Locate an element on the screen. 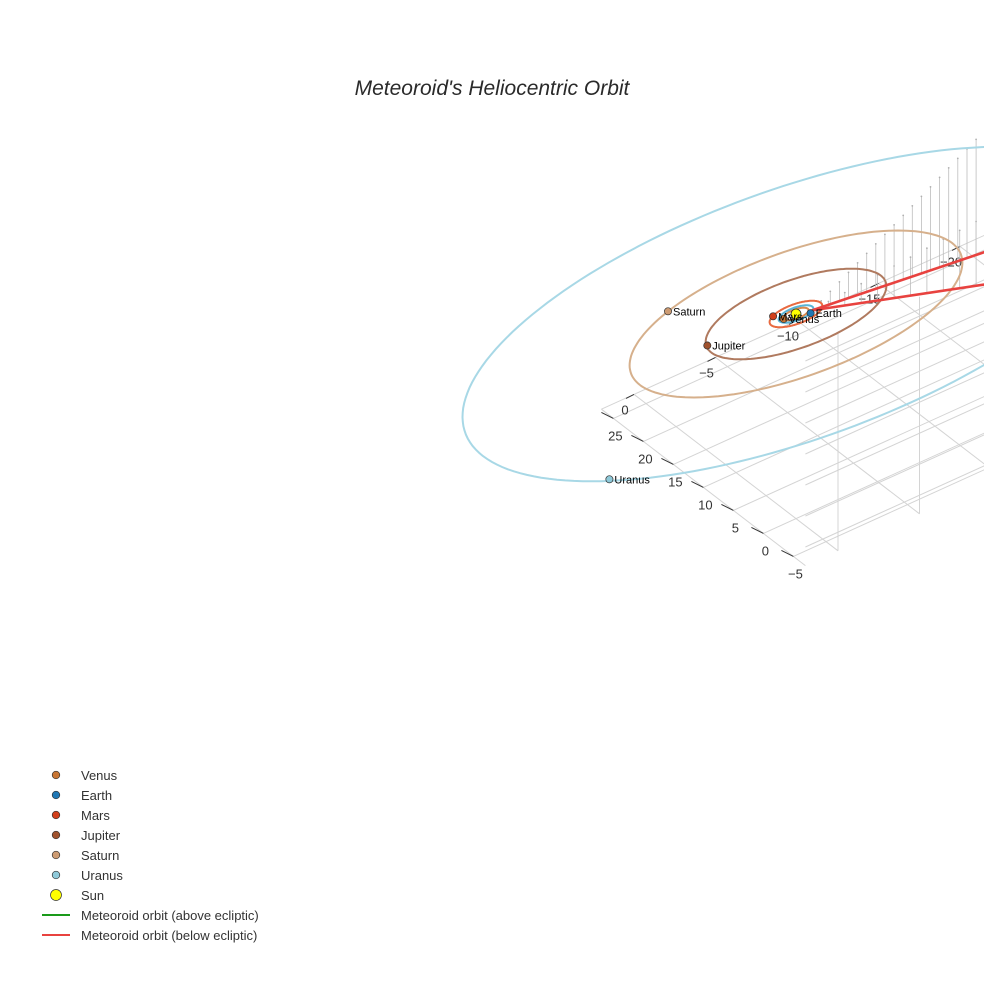 The image size is (984, 989). legend-item: Saturn is located at coordinates (85, 855).